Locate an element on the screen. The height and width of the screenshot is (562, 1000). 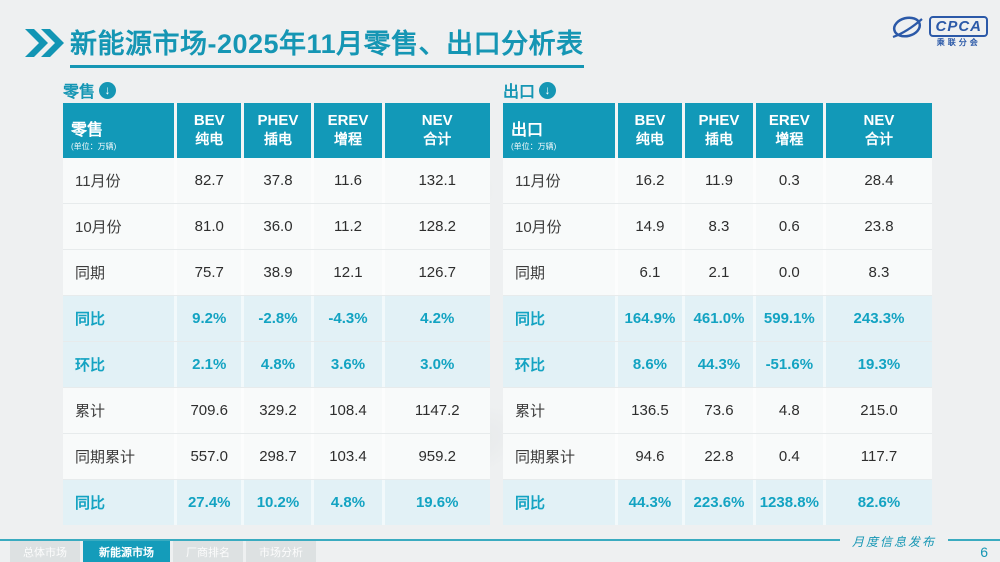
cell-value: 461.0% is located at coordinates (717, 318).